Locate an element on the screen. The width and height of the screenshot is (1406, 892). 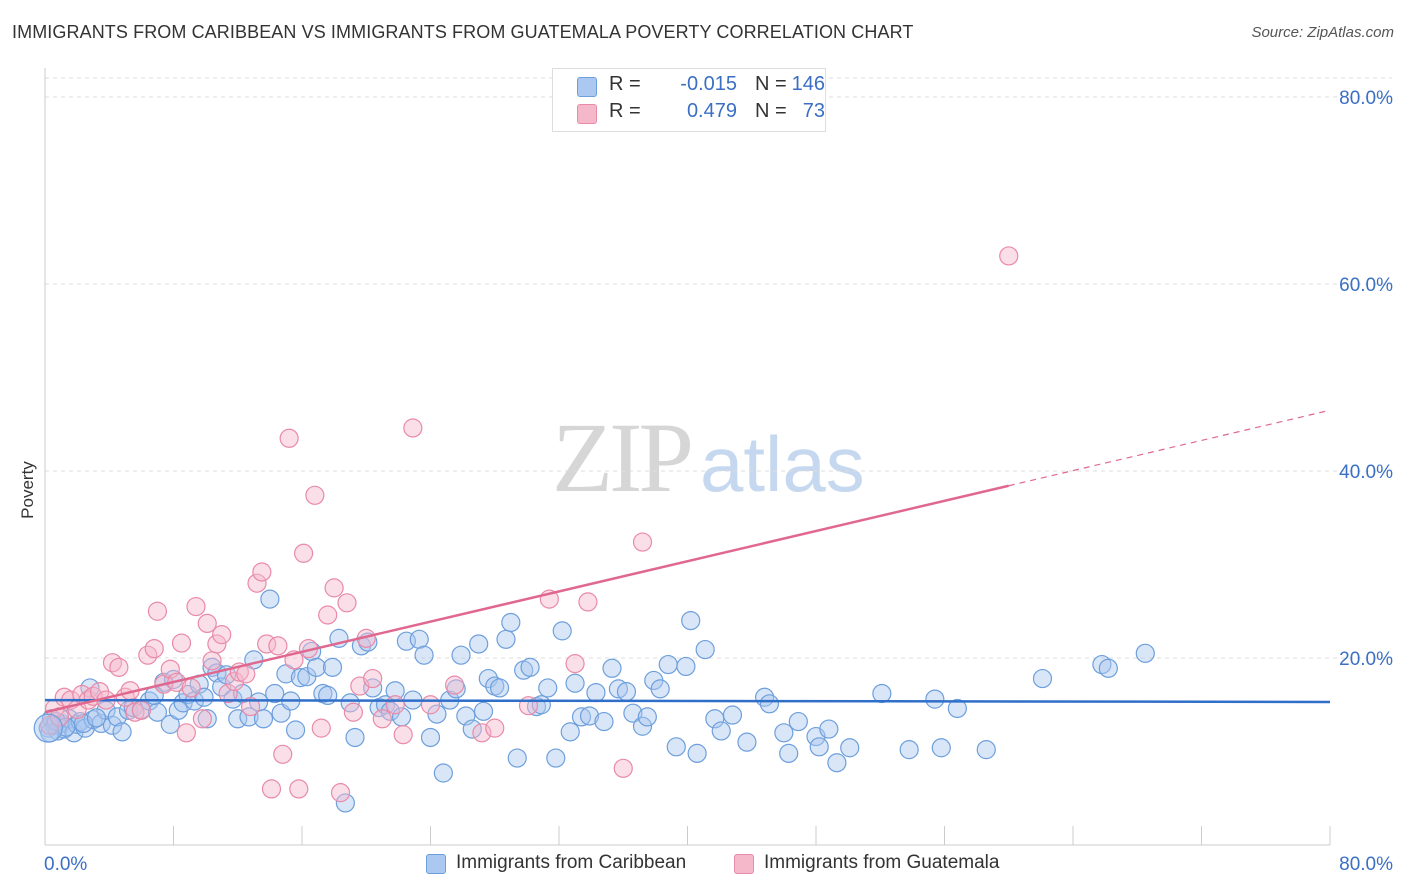
legend-swatch-blue is located at coordinates (436, 864).